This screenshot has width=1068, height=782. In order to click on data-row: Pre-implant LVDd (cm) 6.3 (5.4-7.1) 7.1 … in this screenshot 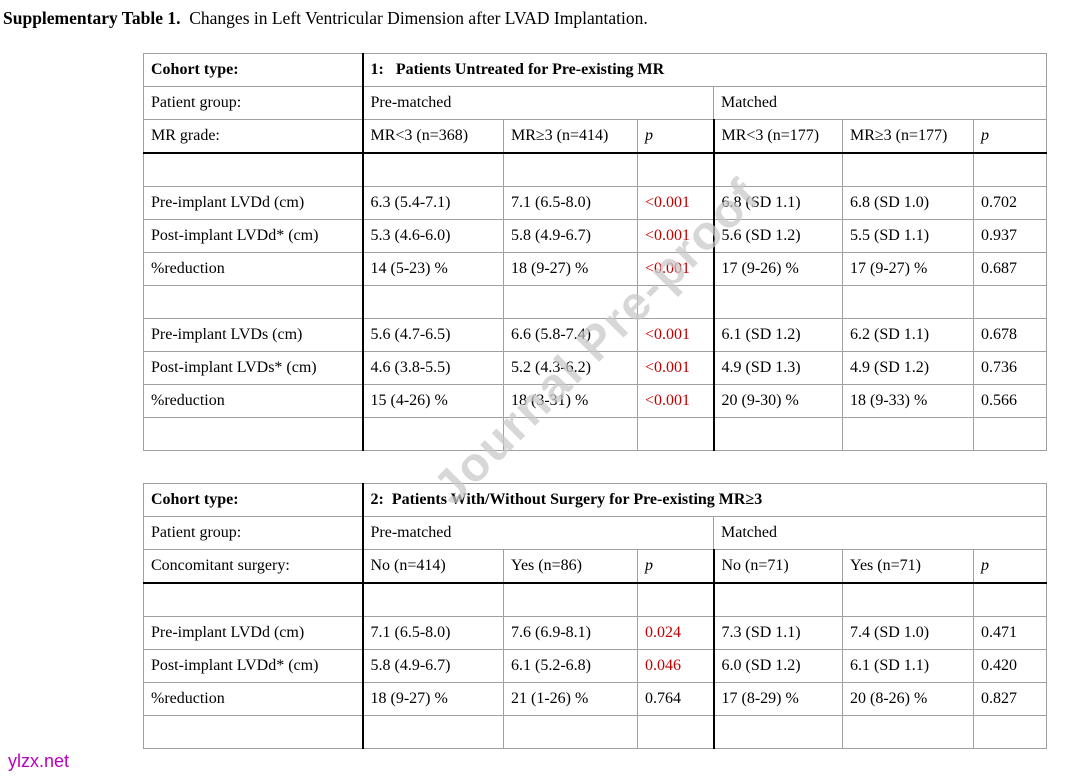, I will do `click(595, 203)`.